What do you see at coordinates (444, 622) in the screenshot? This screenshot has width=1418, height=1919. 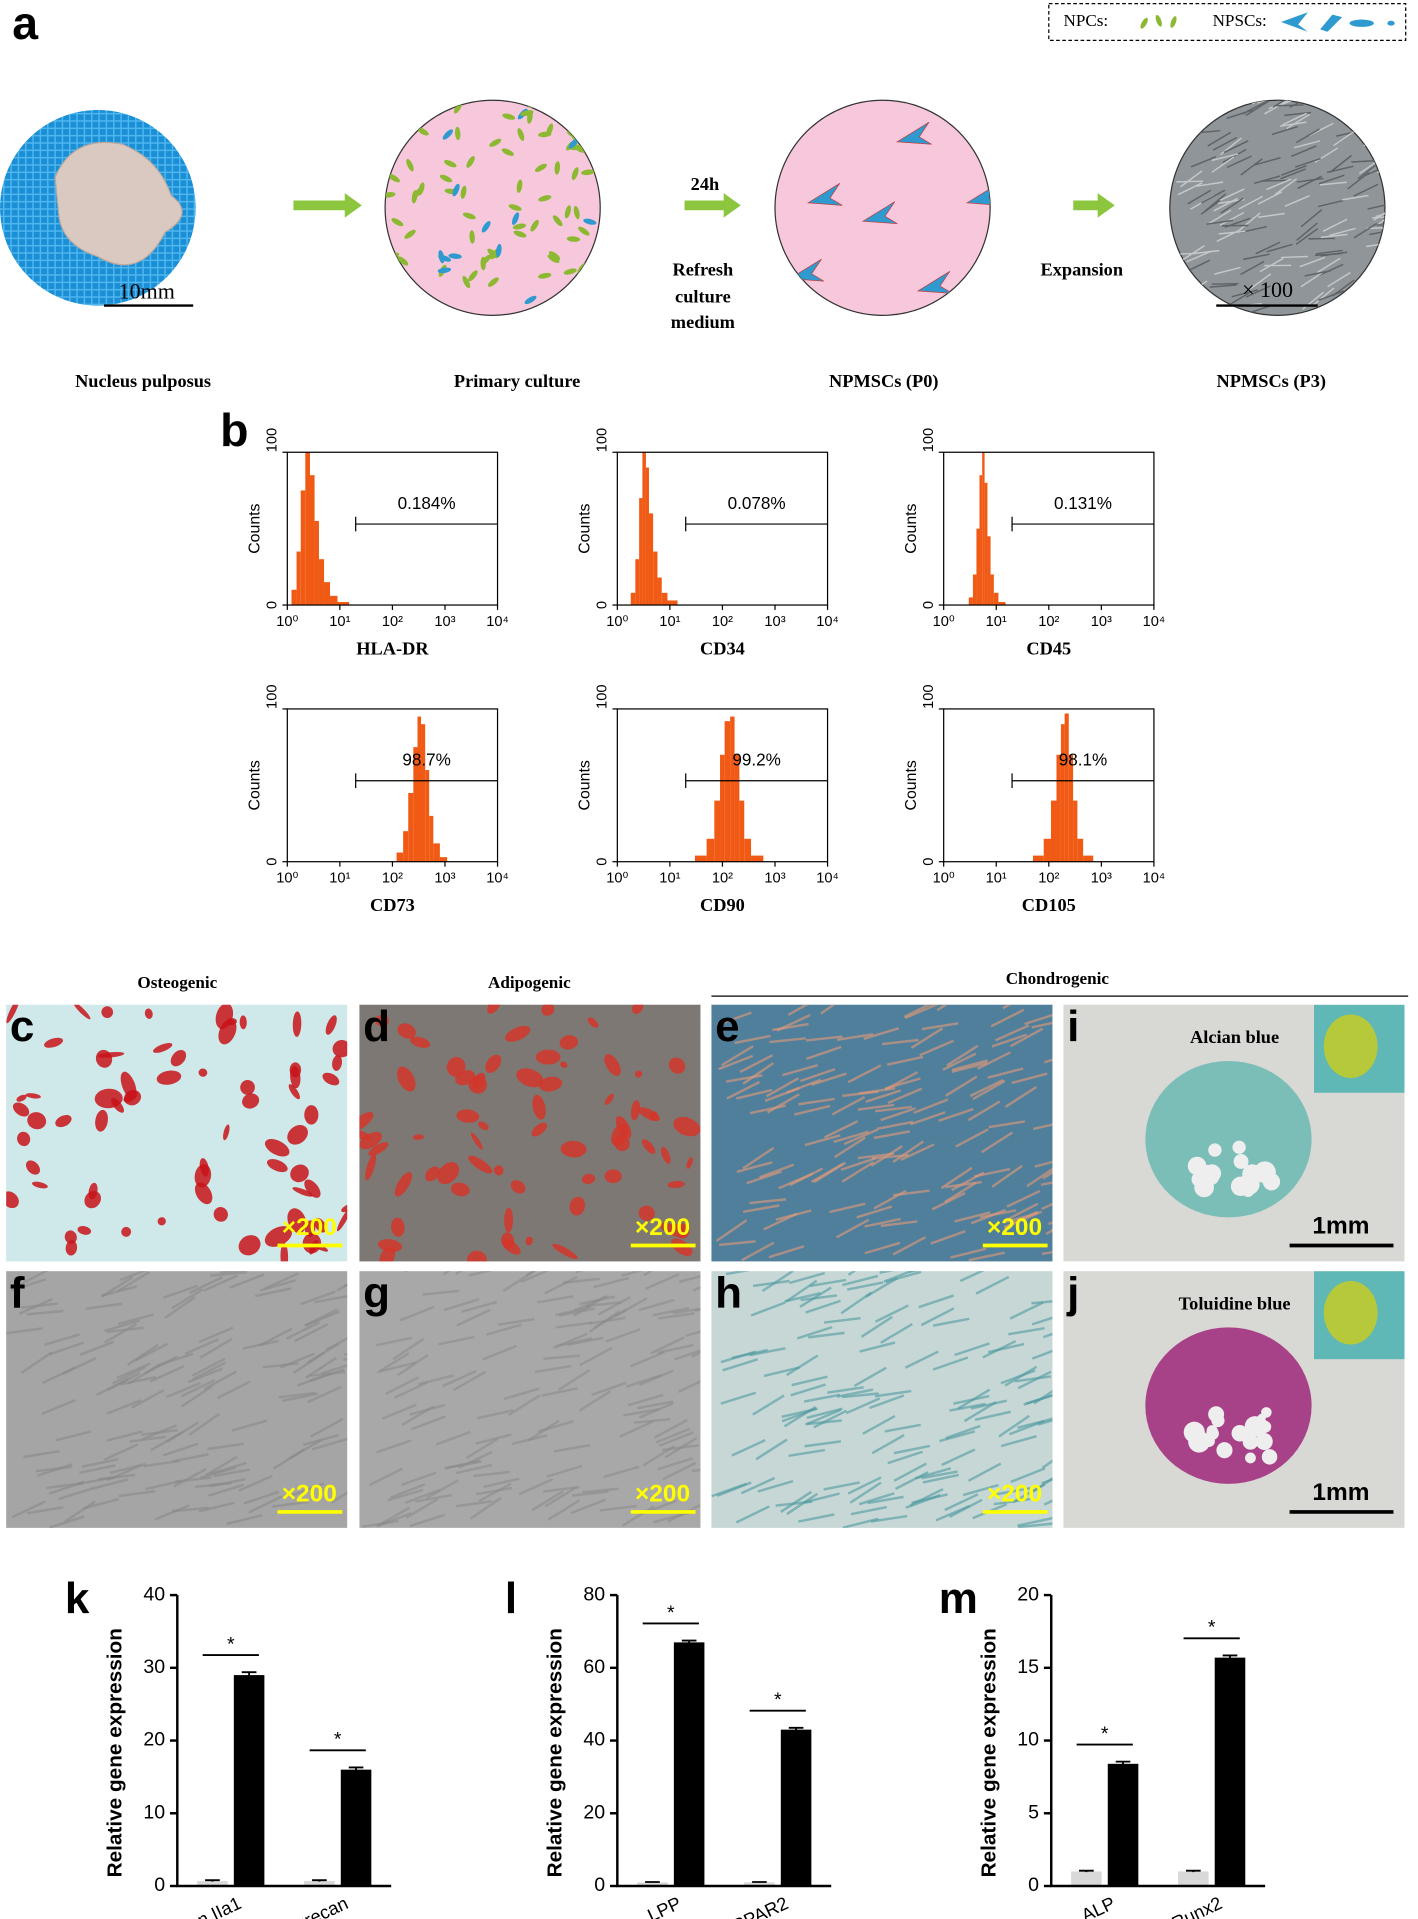 I see `x-tick-label: 10³` at bounding box center [444, 622].